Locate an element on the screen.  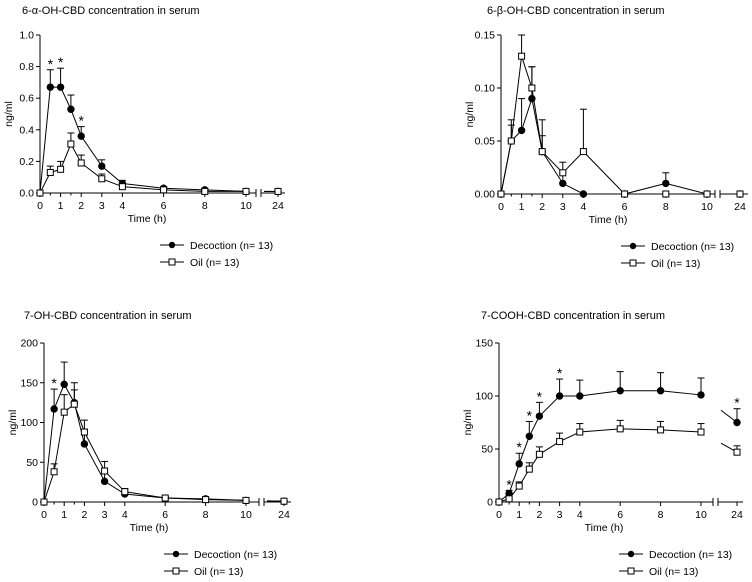
chart-title: 7-COOH-CBD concentration in serum is located at coordinates (573, 316).